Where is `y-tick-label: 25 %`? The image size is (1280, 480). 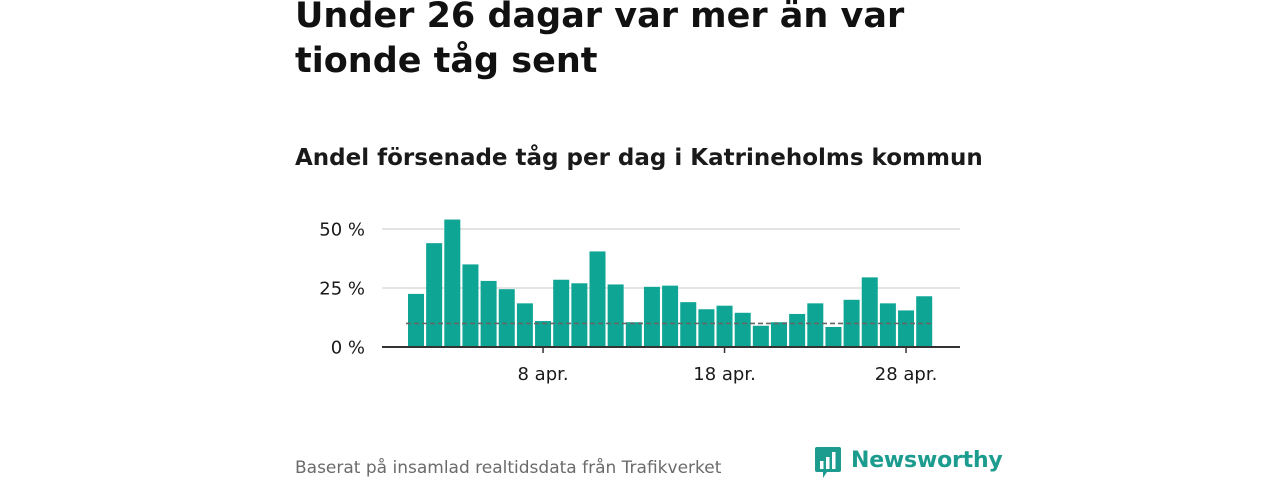
y-tick-label: 25 % is located at coordinates (342, 289).